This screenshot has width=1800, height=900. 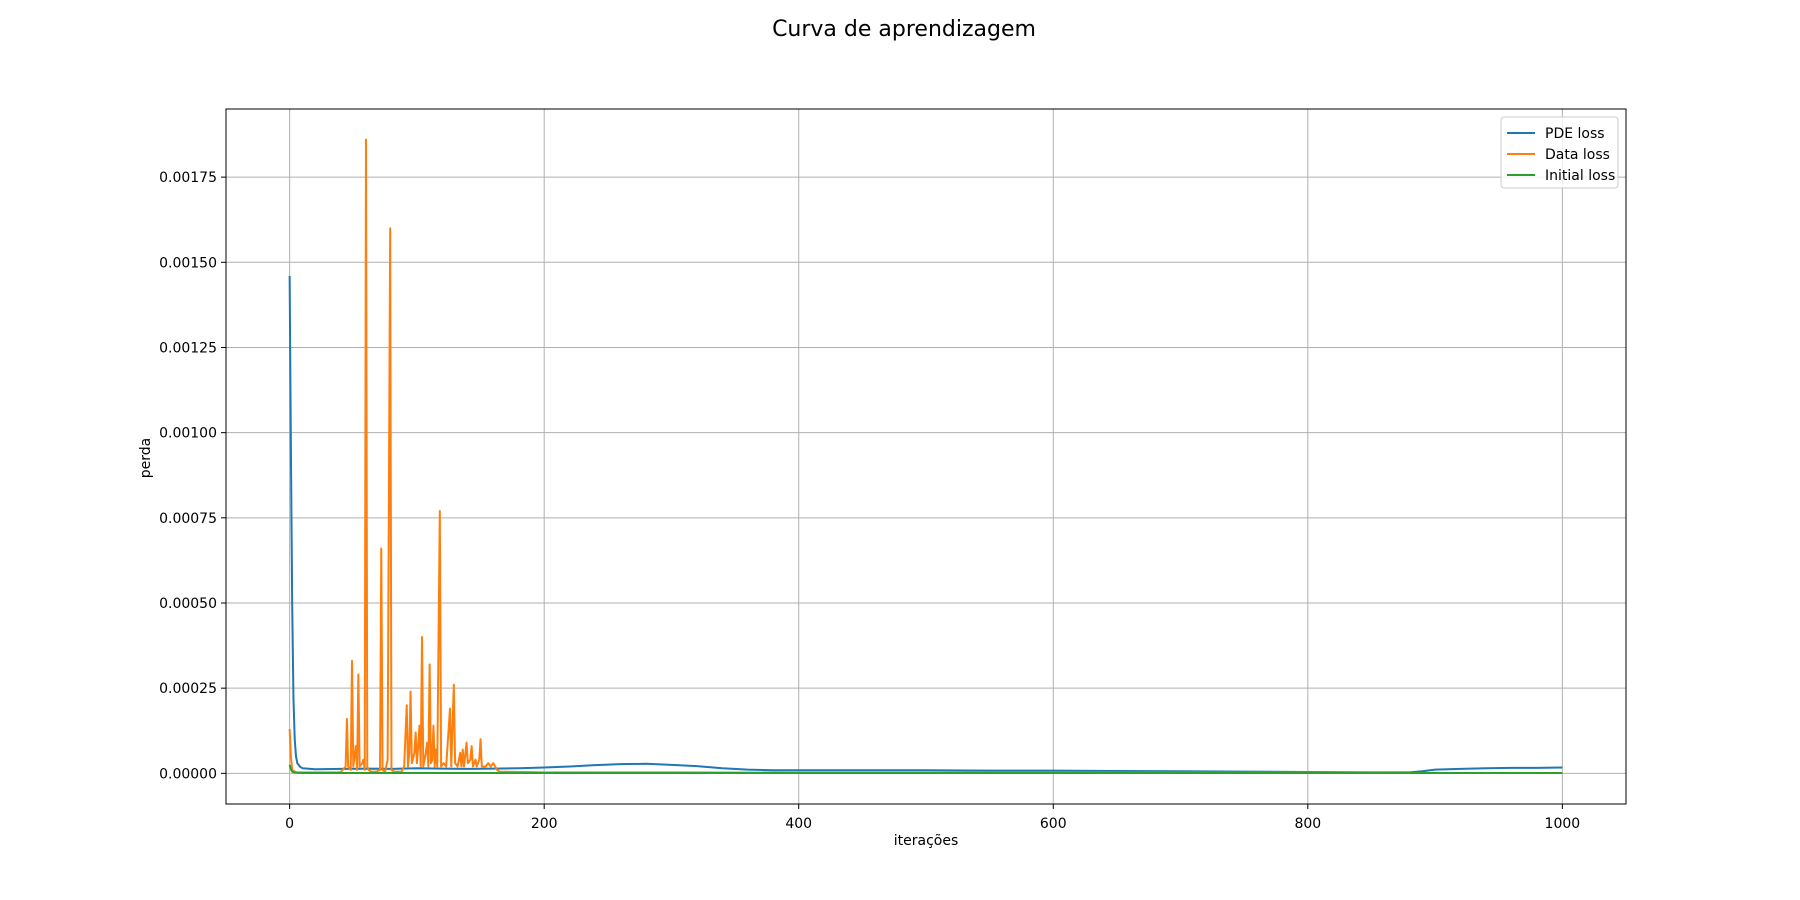 What do you see at coordinates (188, 434) in the screenshot?
I see `y-tick-label: 0.00100` at bounding box center [188, 434].